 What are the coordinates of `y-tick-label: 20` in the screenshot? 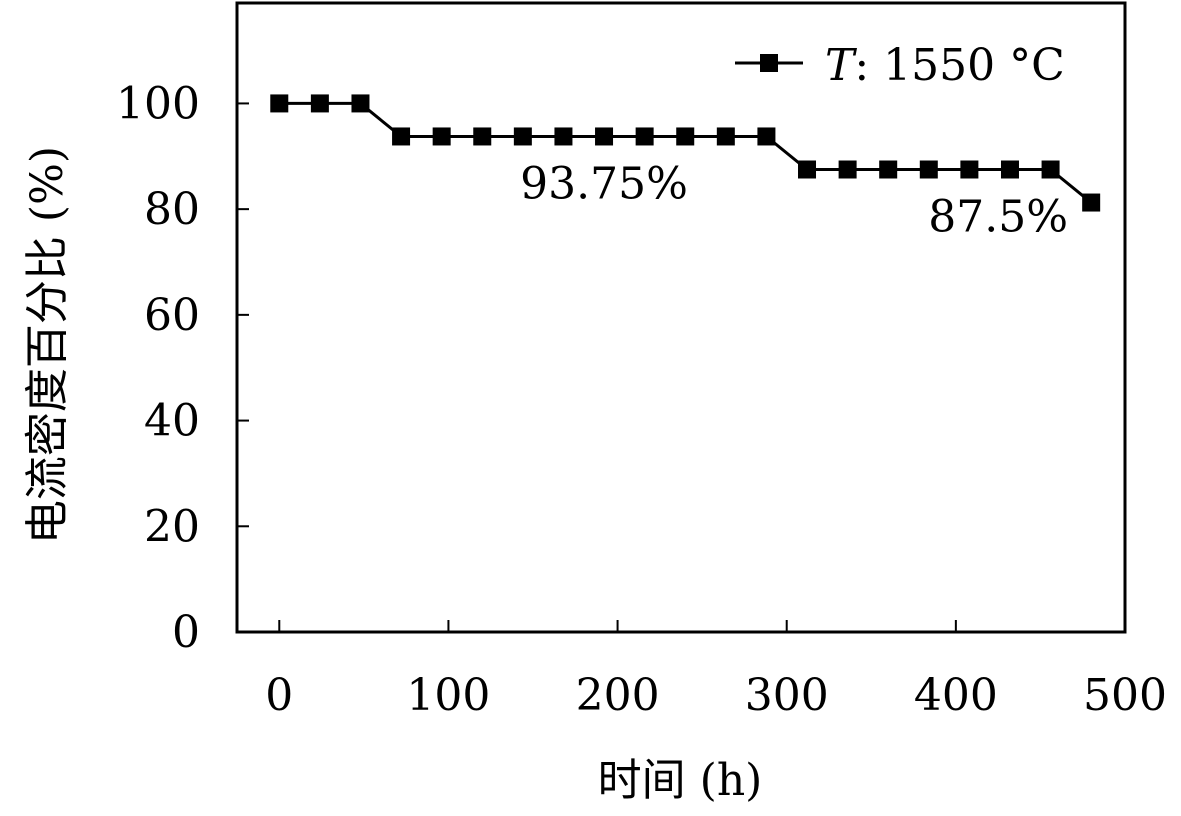 It's located at (172, 526).